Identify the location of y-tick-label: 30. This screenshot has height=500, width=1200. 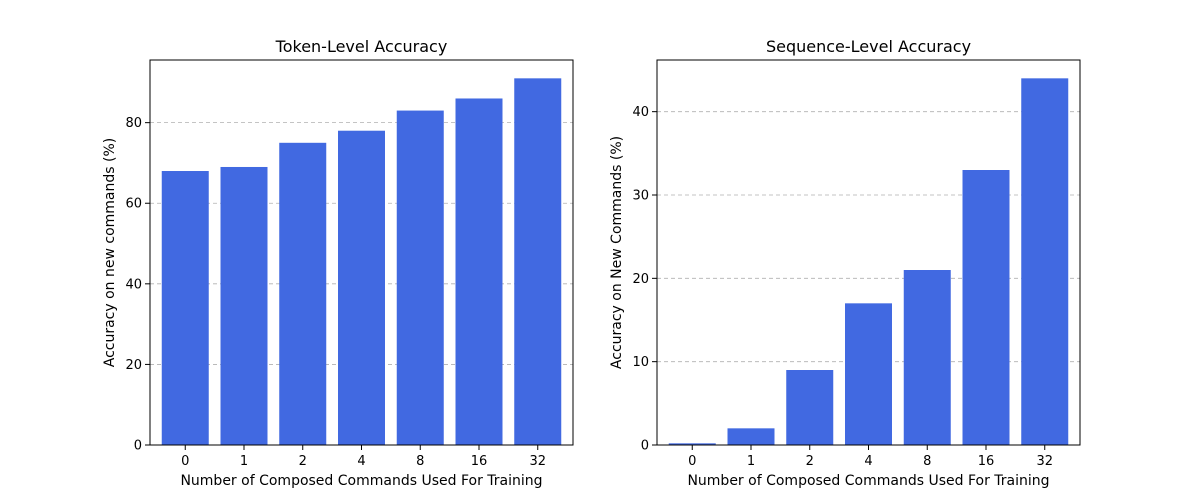
(640, 196).